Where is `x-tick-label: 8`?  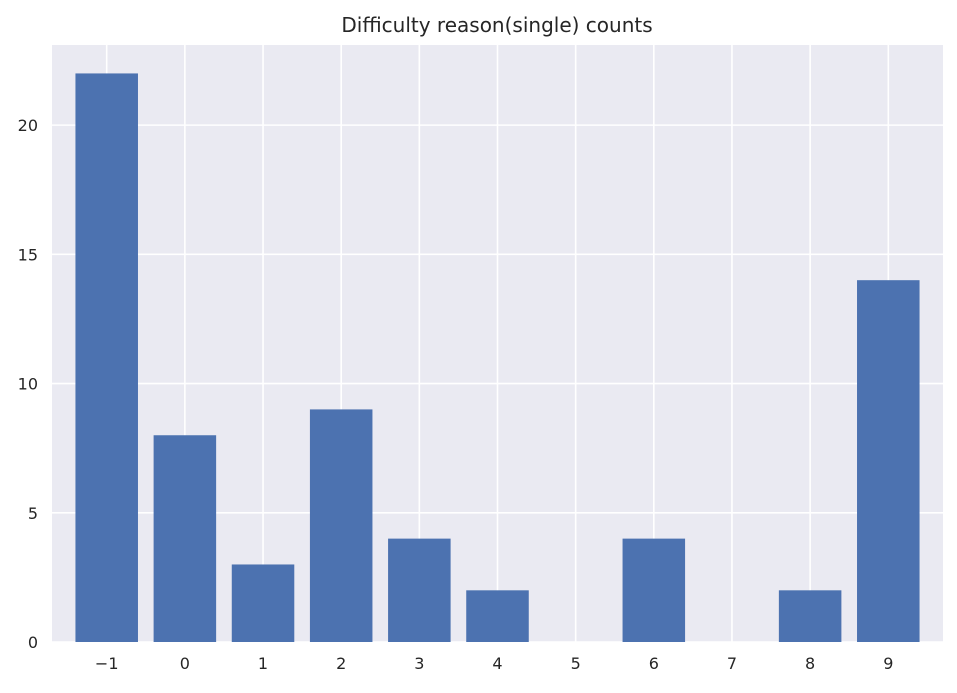
x-tick-label: 8 is located at coordinates (810, 663).